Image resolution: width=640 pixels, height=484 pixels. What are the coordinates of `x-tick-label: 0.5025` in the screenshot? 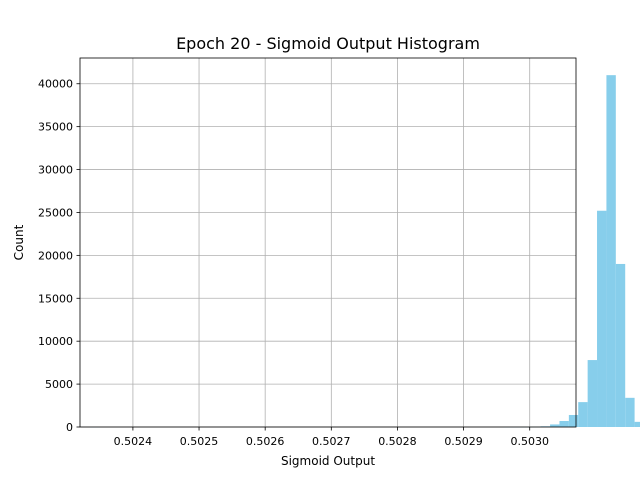 It's located at (199, 441).